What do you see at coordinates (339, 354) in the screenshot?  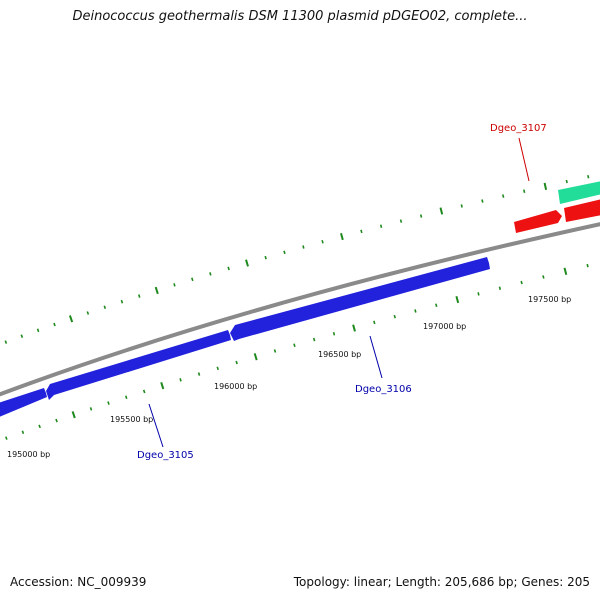 I see `position-label: 196500 bp` at bounding box center [339, 354].